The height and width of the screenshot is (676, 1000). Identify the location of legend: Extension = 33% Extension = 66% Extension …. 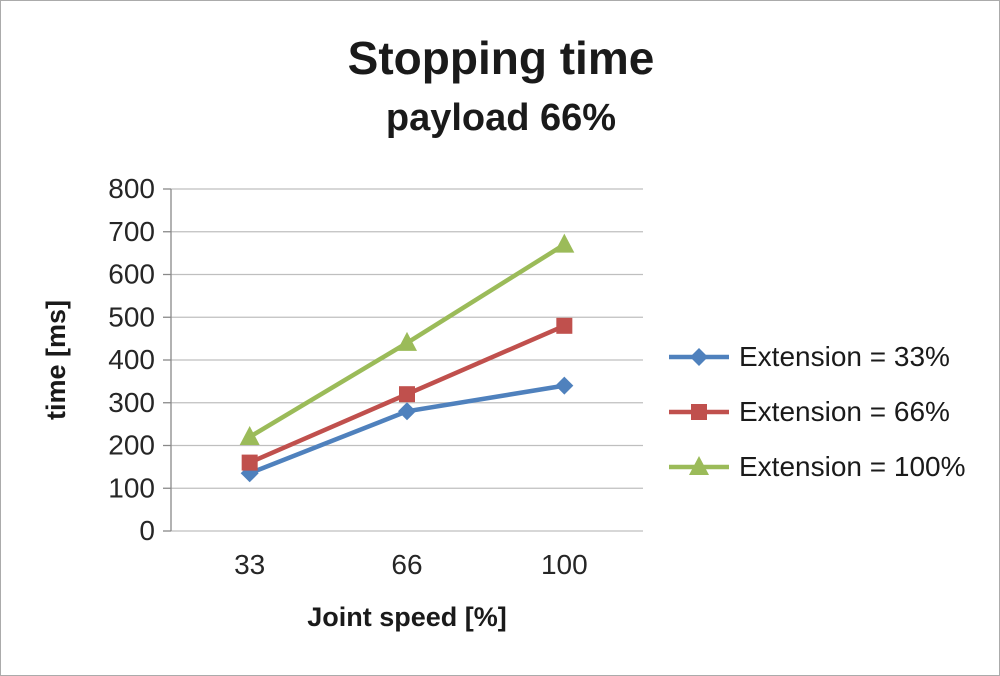
(816, 412).